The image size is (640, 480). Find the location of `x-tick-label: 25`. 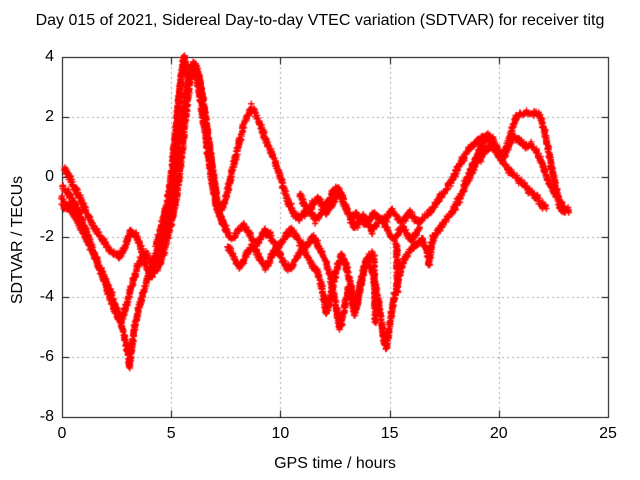

x-tick-label: 25 is located at coordinates (608, 433).